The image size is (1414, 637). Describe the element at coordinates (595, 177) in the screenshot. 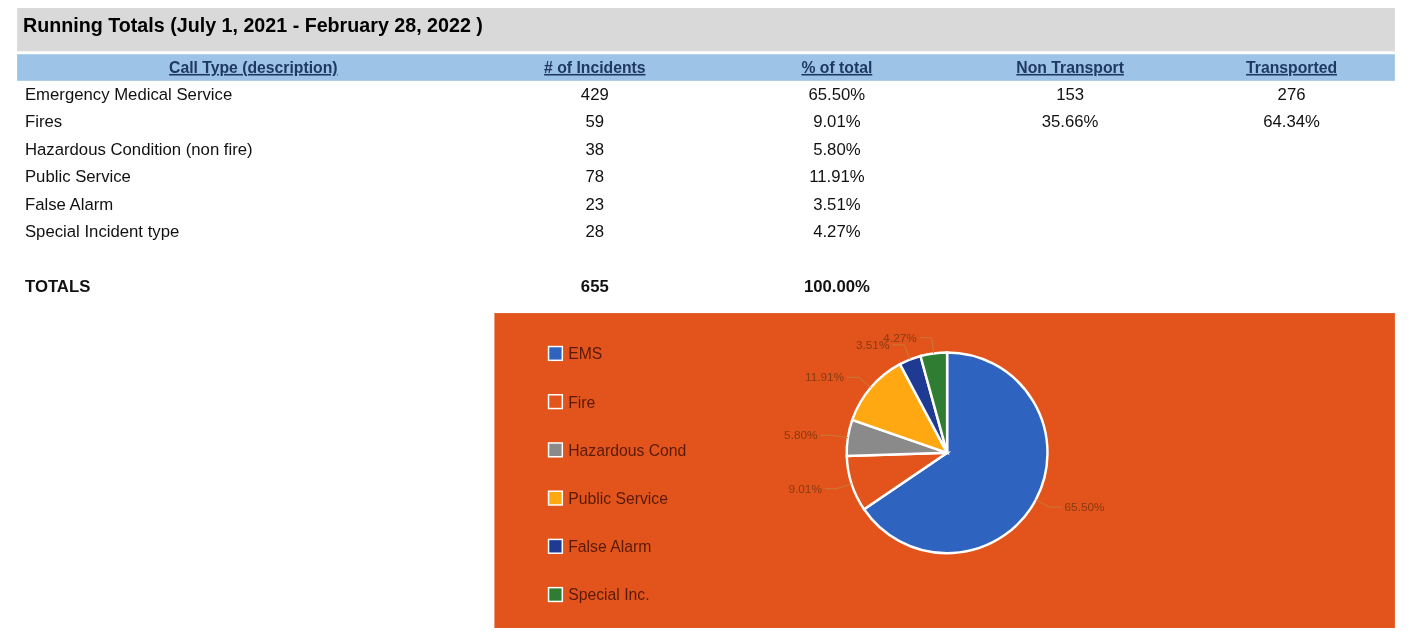

I see `data-label: 78` at that location.